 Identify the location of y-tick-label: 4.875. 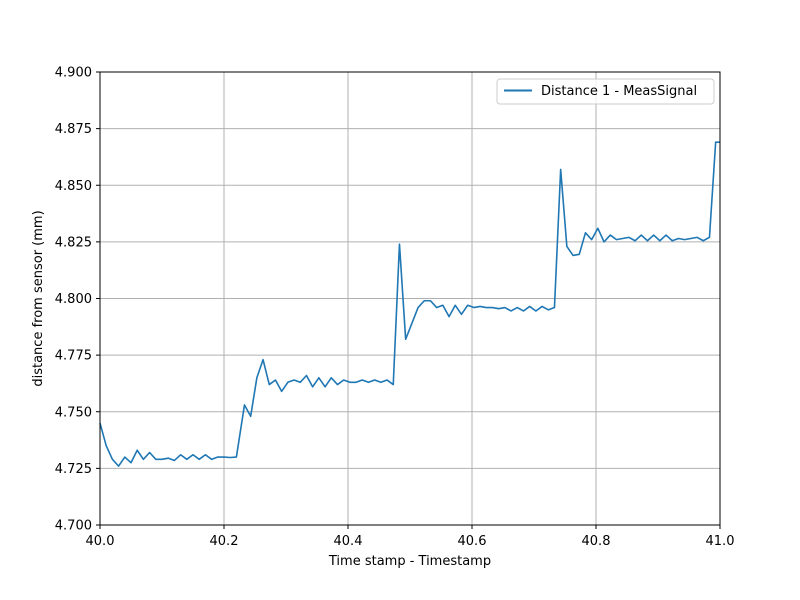
(73, 129).